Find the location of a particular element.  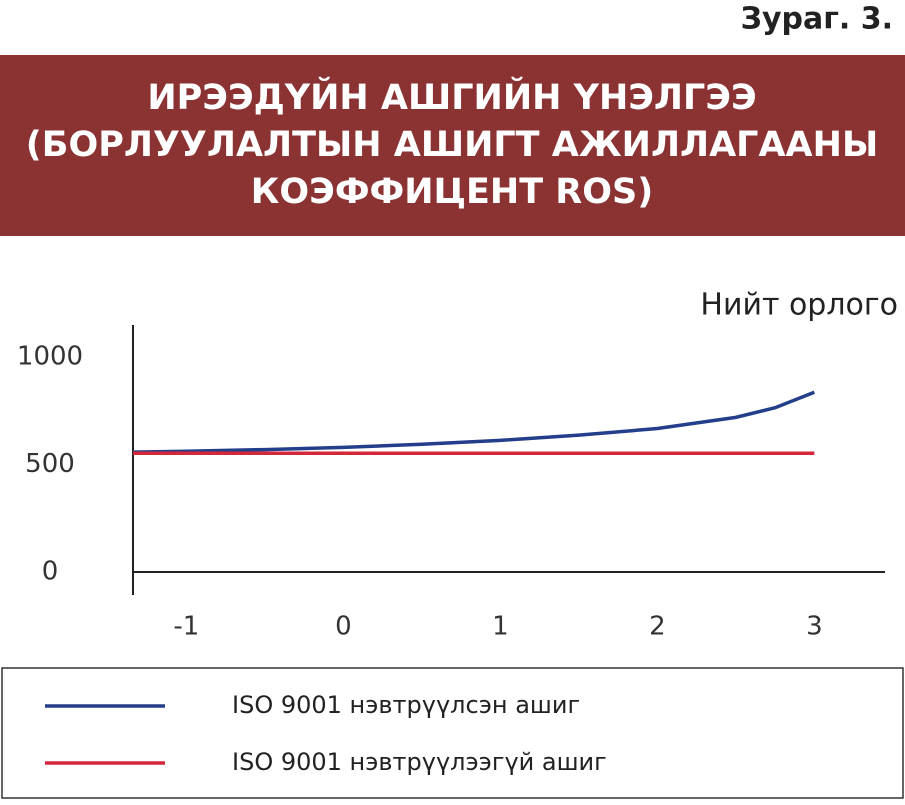

title-line: (БОРЛУУЛАЛТЫН АШИГТ АЖИЛЛАГААНЫ is located at coordinates (452, 145).